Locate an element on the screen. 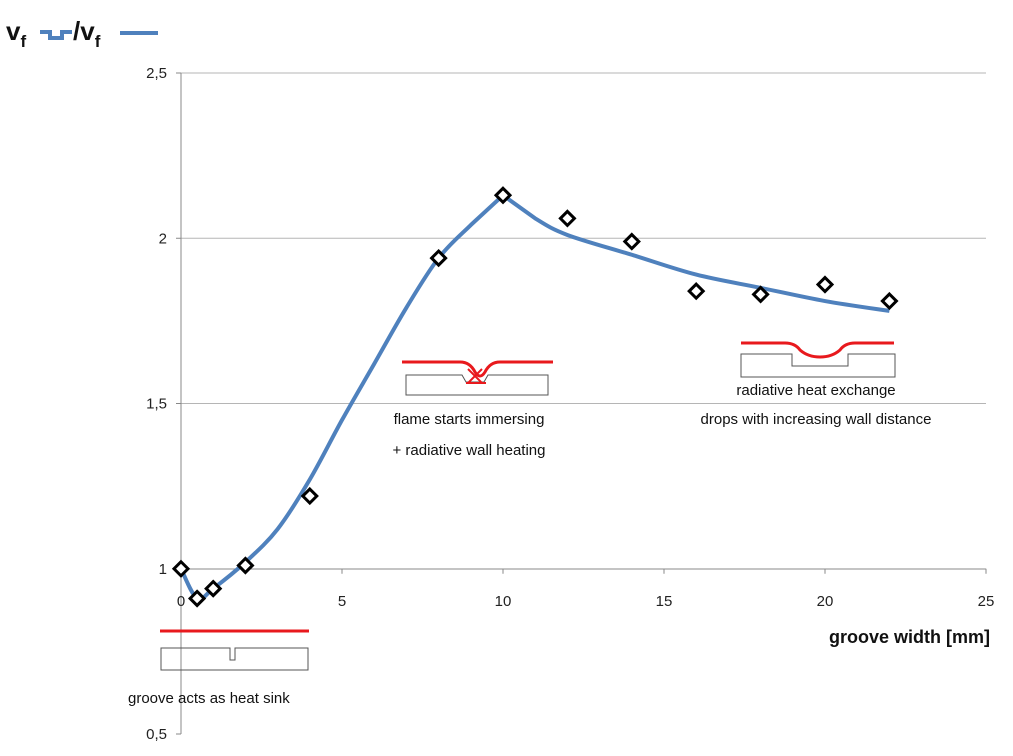  x-tick-label: 10 is located at coordinates (503, 601).